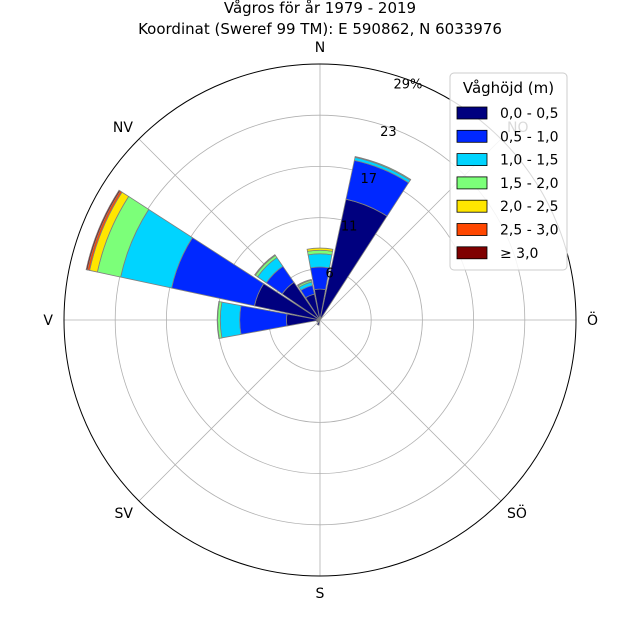 This screenshot has height=640, width=640. What do you see at coordinates (123, 514) in the screenshot?
I see `direction-label-sv: SV` at bounding box center [123, 514].